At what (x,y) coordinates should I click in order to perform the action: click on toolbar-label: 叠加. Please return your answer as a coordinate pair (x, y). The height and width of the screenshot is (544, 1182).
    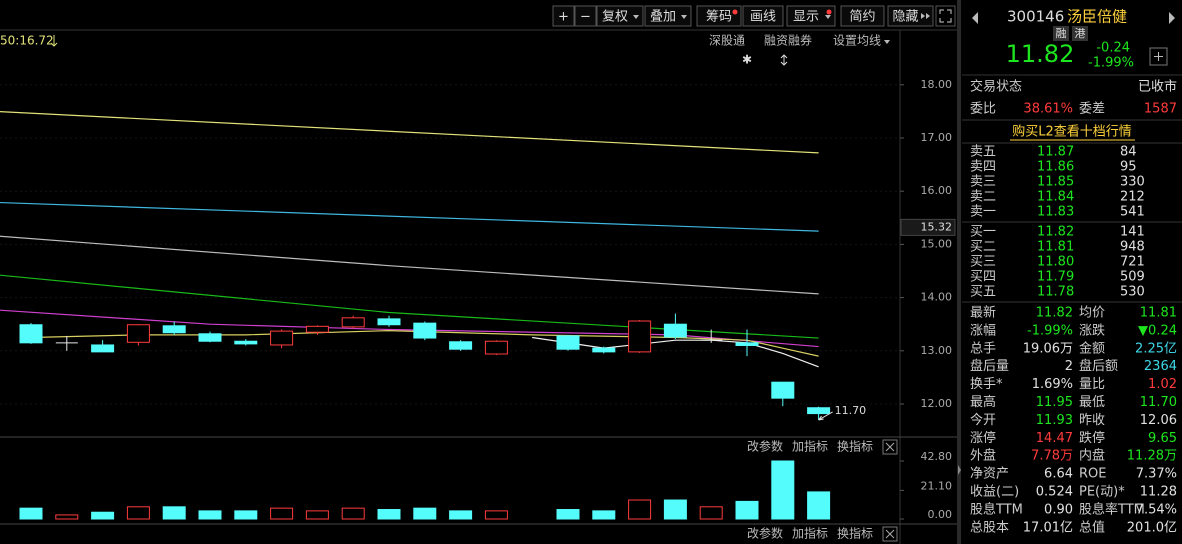
    Looking at the image, I should click on (663, 17).